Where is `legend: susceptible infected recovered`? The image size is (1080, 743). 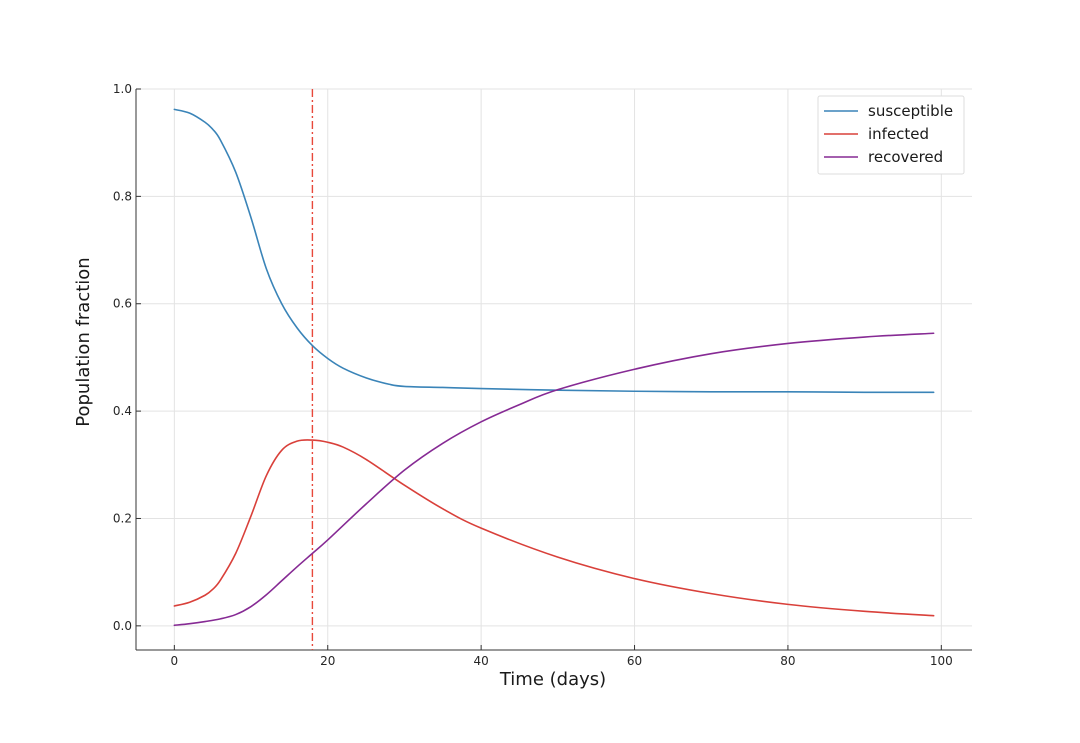 legend: susceptible infected recovered is located at coordinates (891, 135).